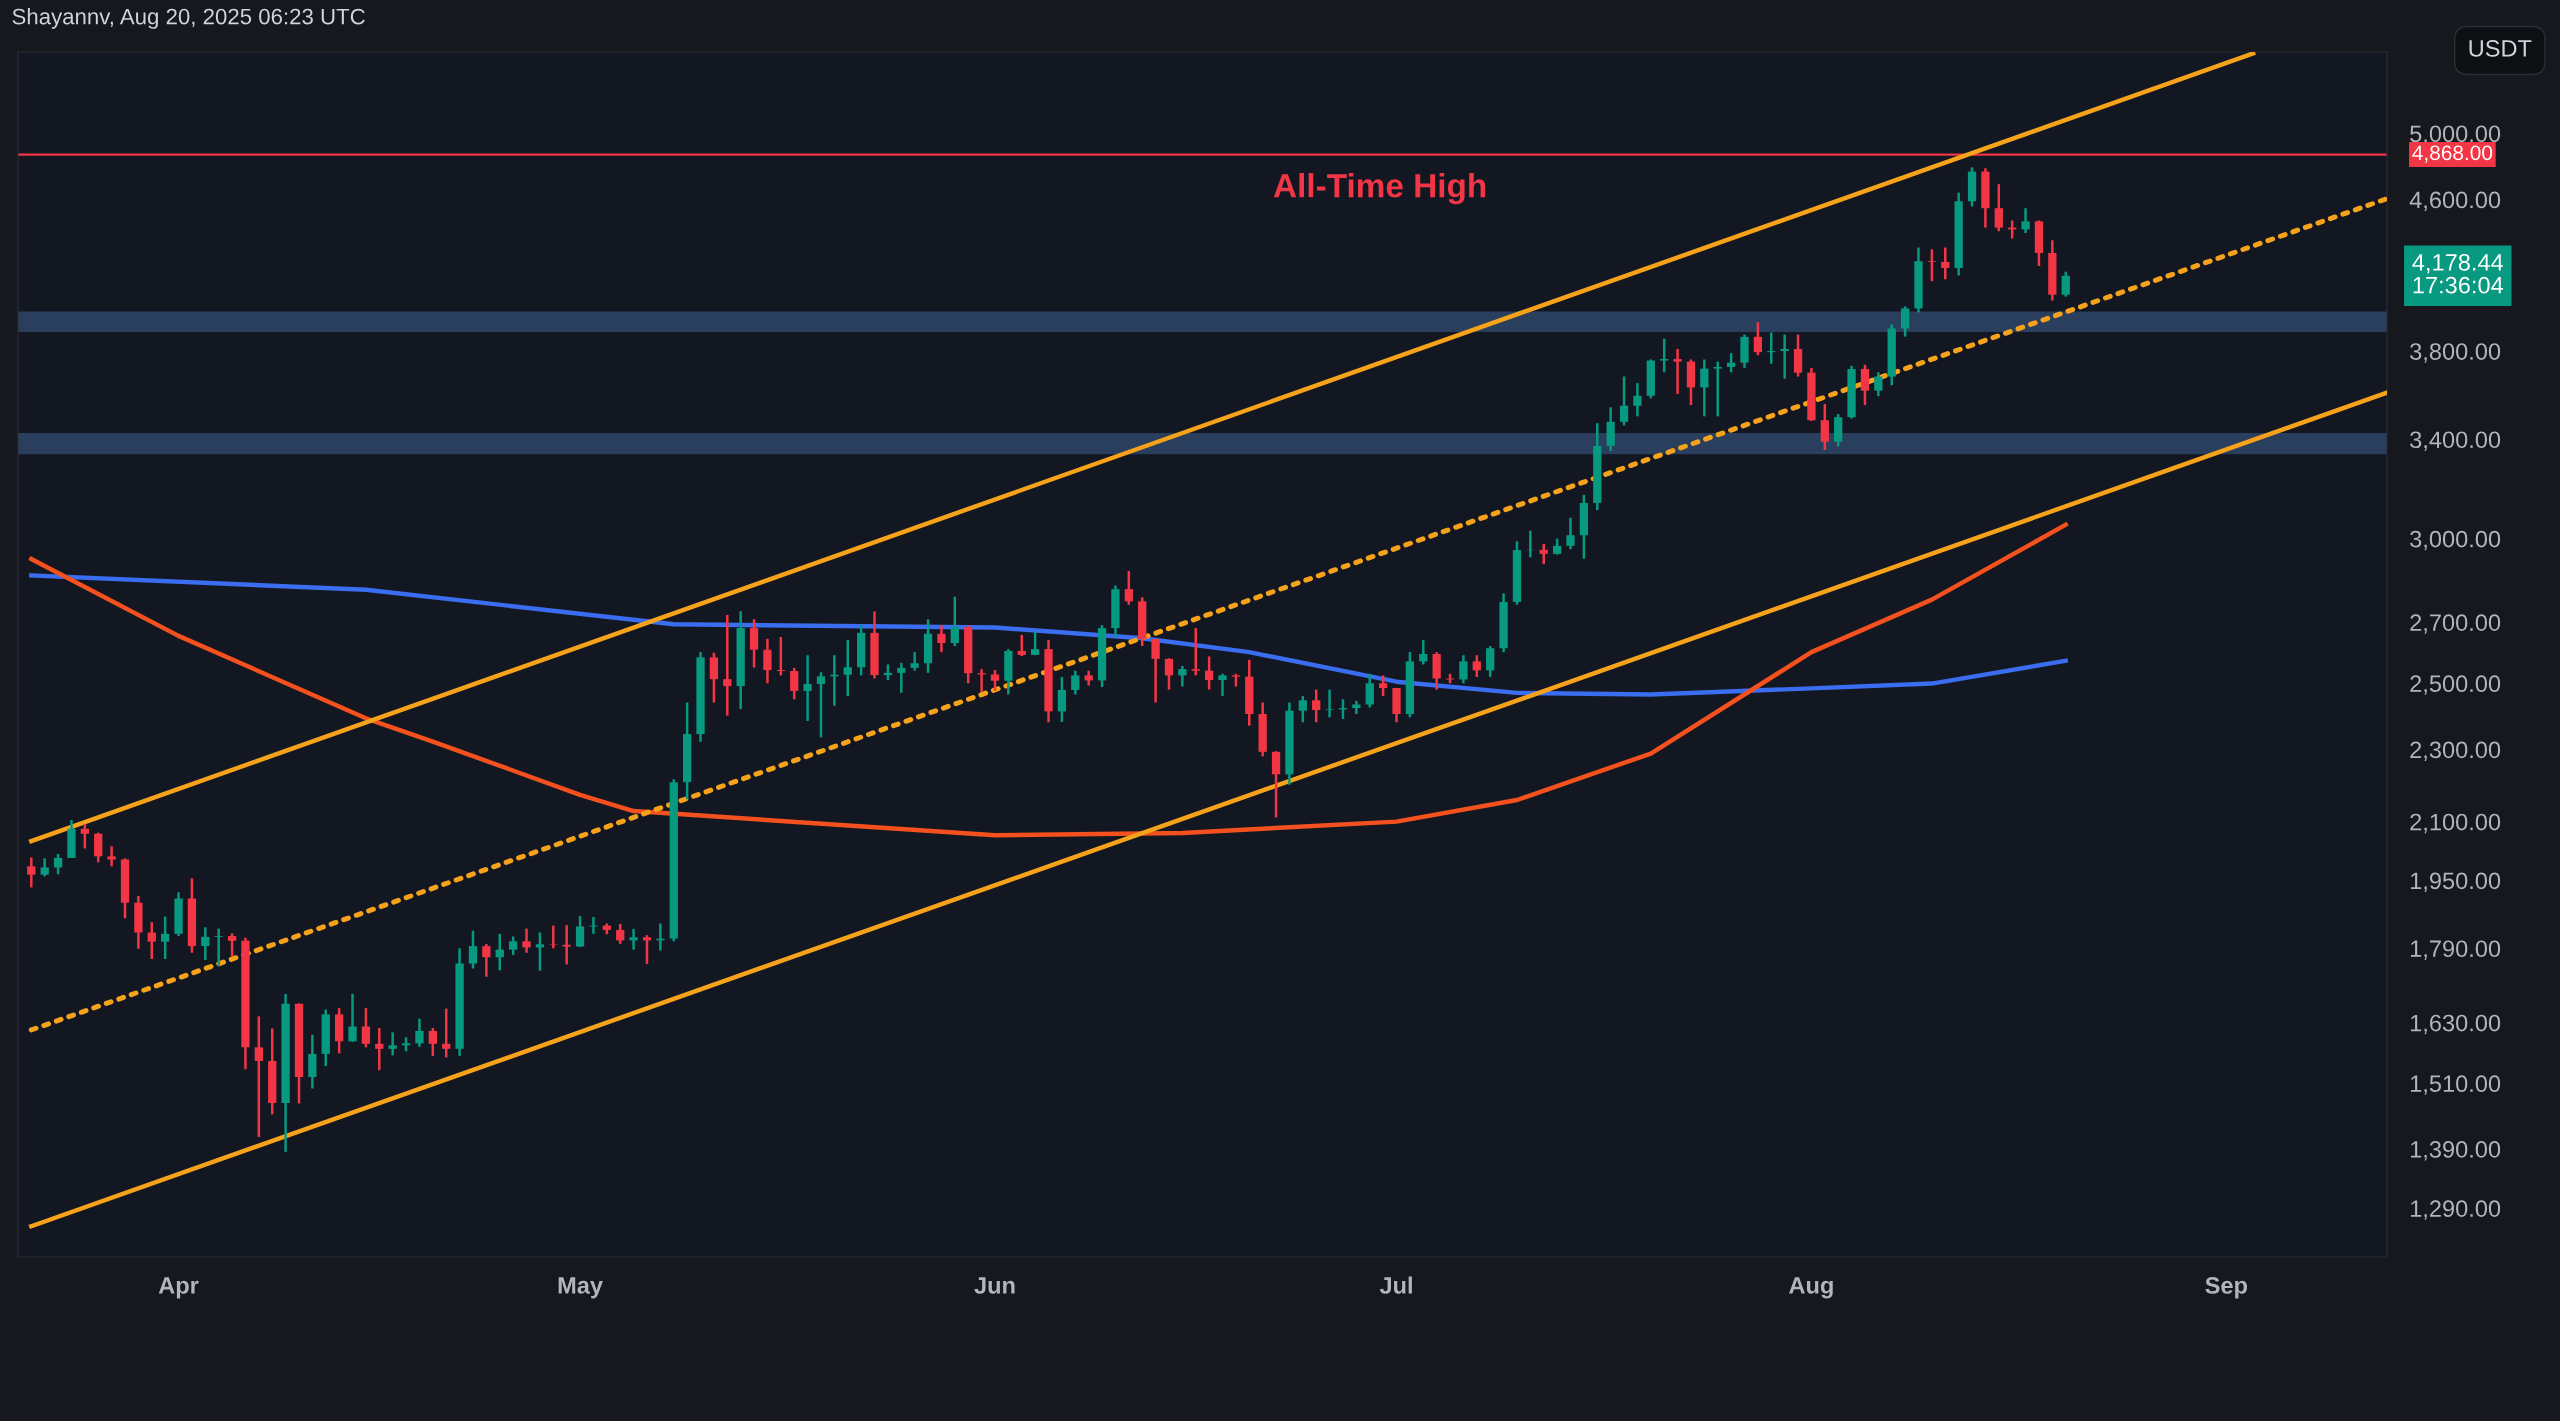  I want to click on line-series, so click(1048, 635).